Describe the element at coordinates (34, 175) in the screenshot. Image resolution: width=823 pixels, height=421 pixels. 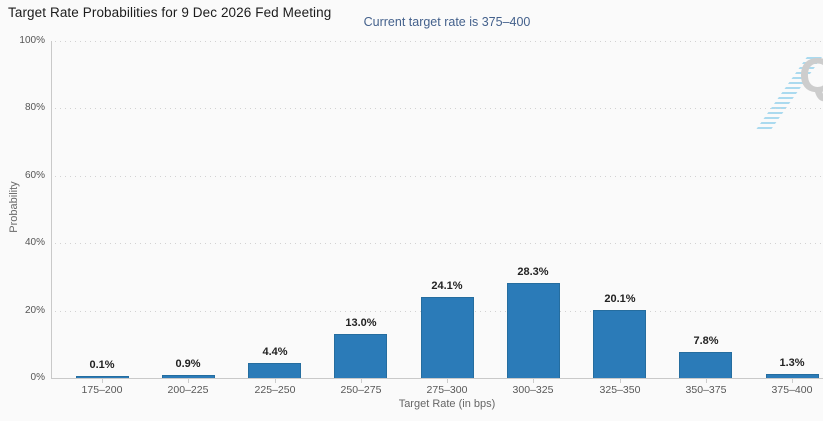
I see `y-axis-tick-label: 60%` at that location.